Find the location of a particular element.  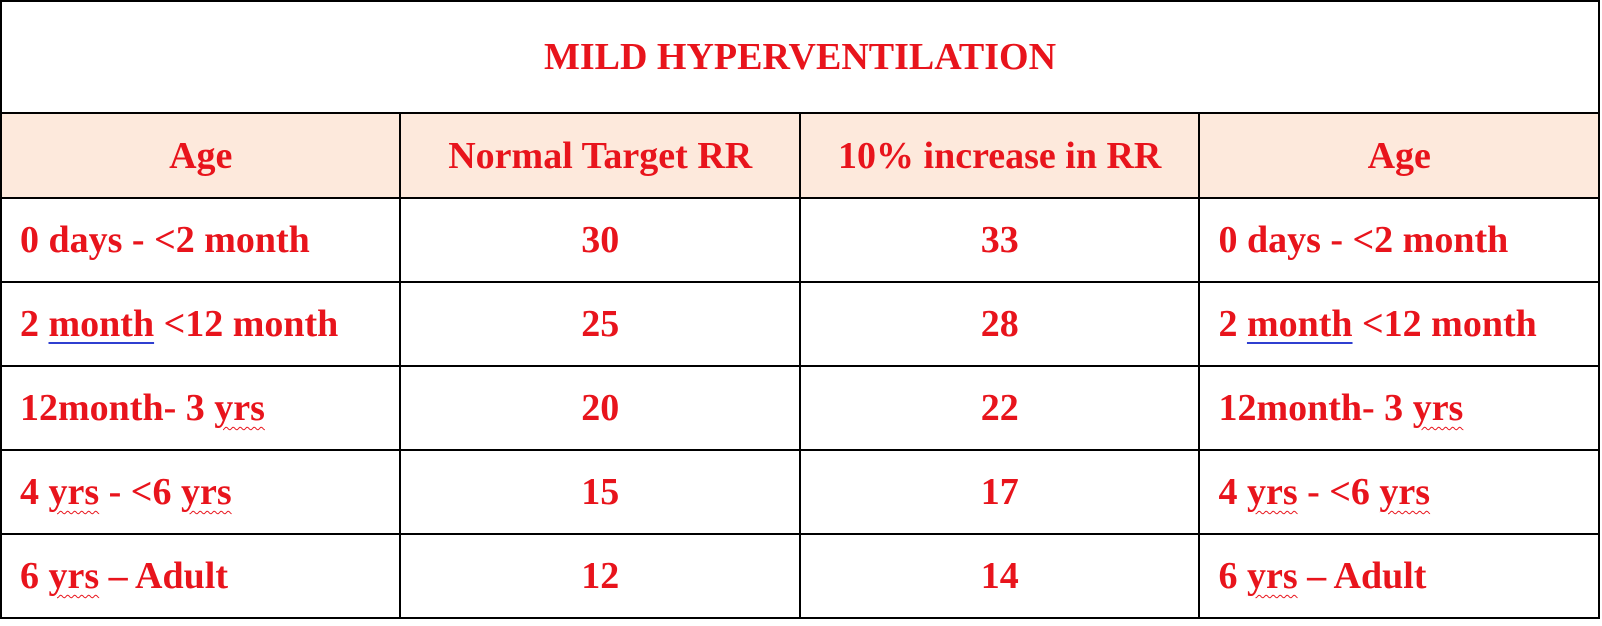

age-repeat-cell: 2 month <12 month is located at coordinates (1399, 324).